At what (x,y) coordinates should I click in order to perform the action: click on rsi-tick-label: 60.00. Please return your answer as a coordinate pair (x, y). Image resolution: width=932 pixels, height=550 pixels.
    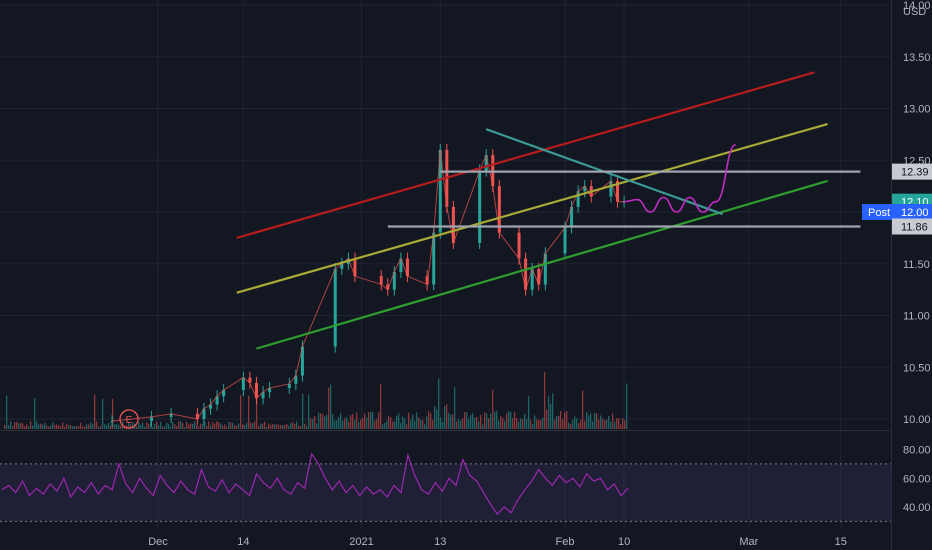
    Looking at the image, I should click on (917, 479).